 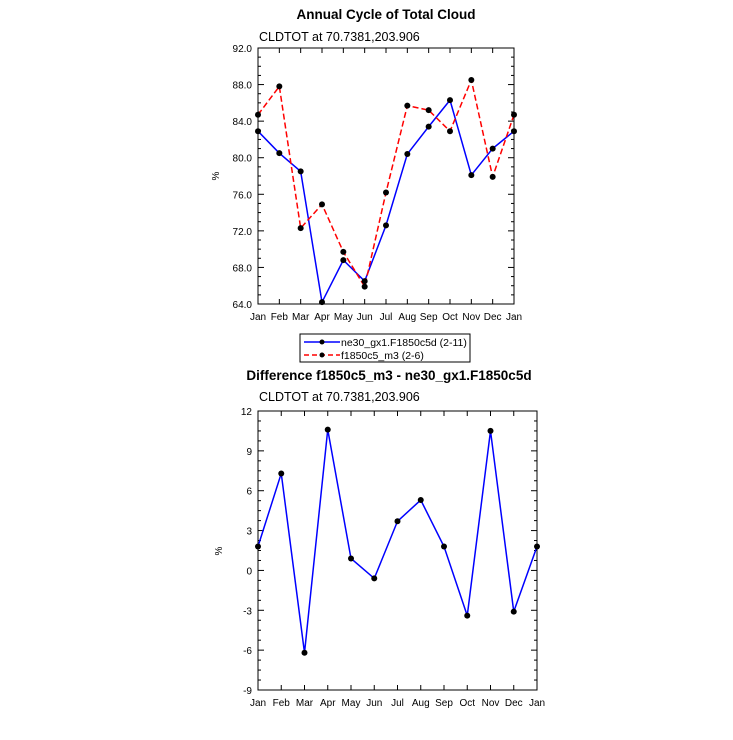 What do you see at coordinates (247, 651) in the screenshot?
I see `y-tick-label: -6` at bounding box center [247, 651].